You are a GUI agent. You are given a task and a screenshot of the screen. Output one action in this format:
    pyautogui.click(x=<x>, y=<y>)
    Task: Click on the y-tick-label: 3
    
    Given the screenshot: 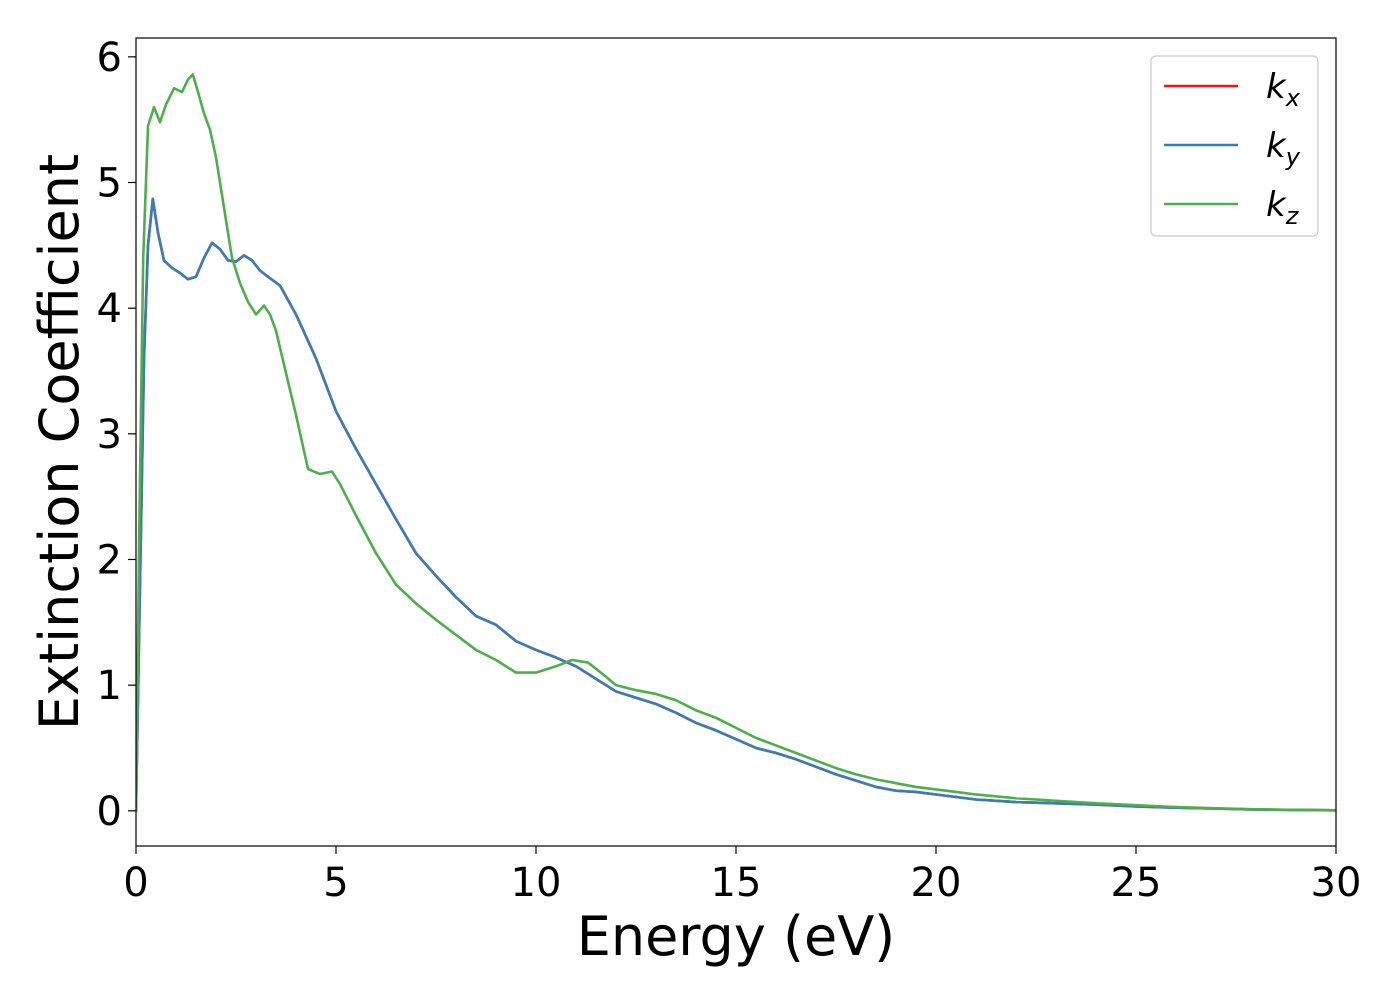 What is the action you would take?
    pyautogui.click(x=109, y=435)
    